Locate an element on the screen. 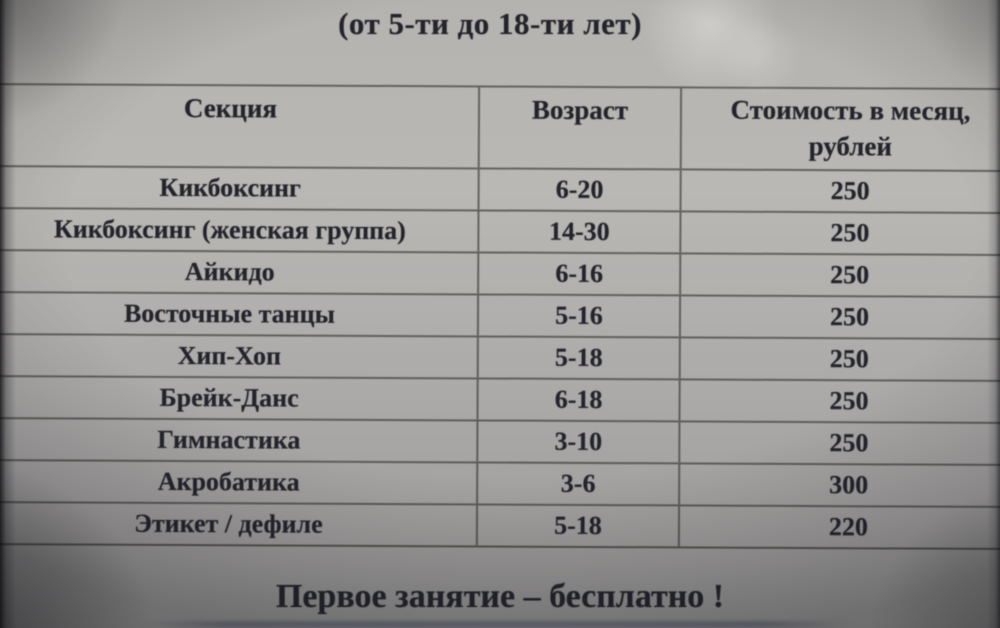 Image resolution: width=1000 pixels, height=628 pixels. cut-off-text-strip is located at coordinates (495, 624).